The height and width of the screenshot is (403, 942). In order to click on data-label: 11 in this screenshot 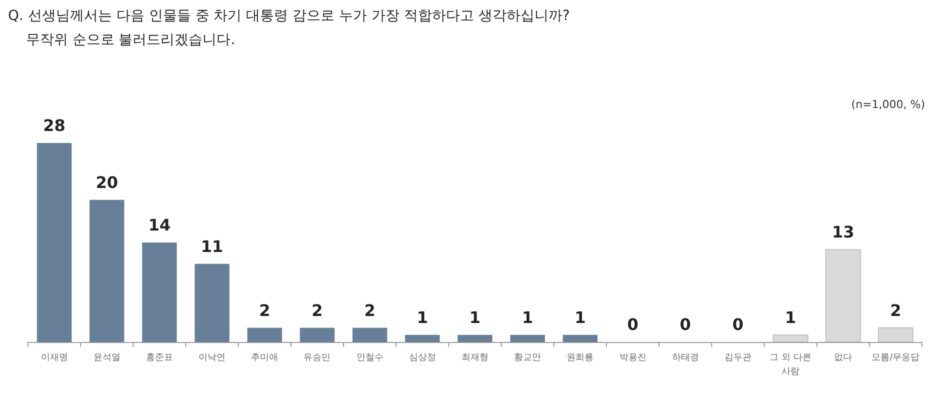, I will do `click(212, 246)`.